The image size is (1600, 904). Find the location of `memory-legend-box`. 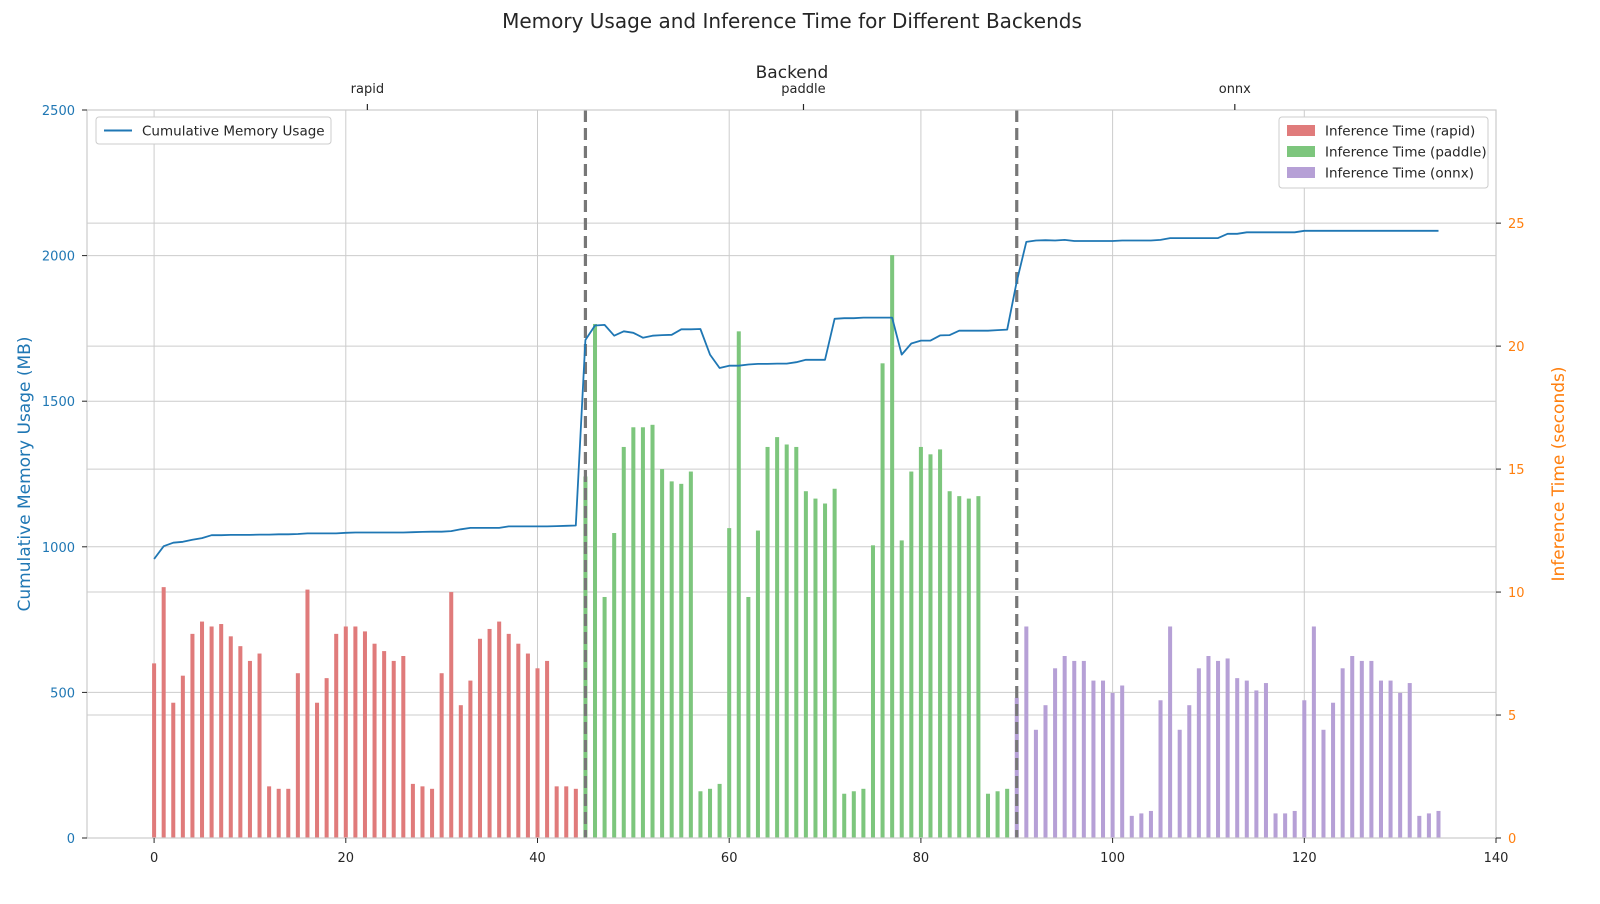

memory-legend-box is located at coordinates (213, 130).